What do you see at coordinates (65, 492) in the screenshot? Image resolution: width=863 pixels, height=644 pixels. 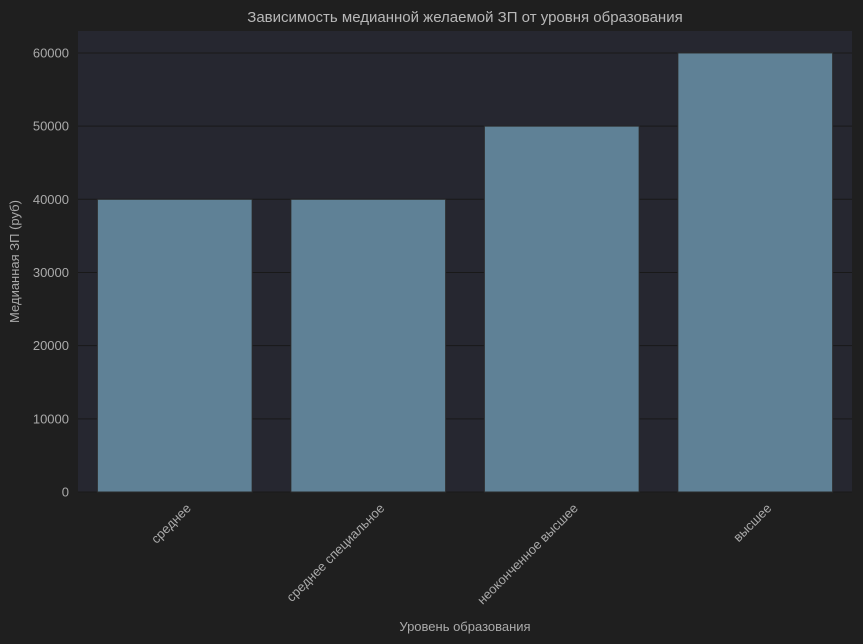 I see `y-tick-label: 0` at bounding box center [65, 492].